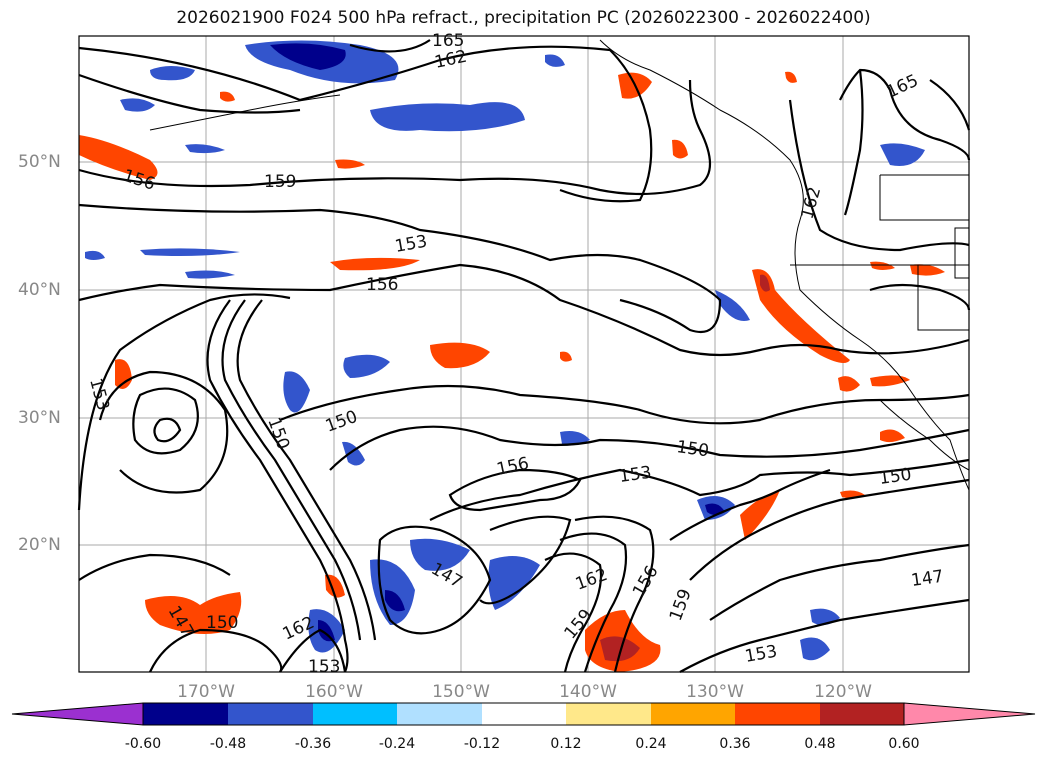 Image resolution: width=1047 pixels, height=765 pixels. I want to click on lon-label: 150°W, so click(461, 692).